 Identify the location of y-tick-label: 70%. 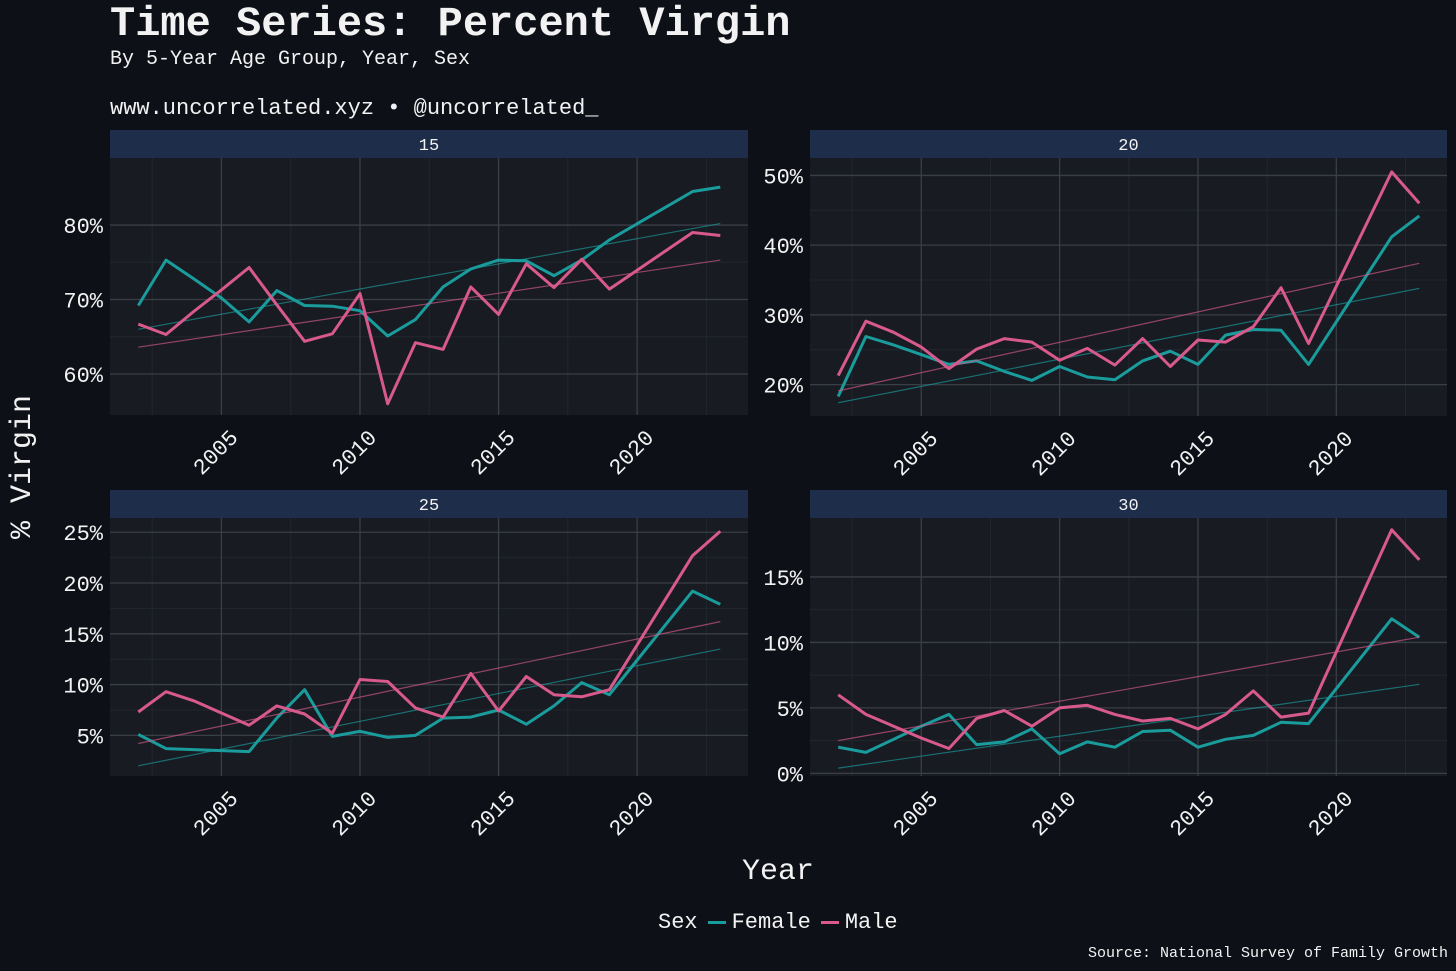
(83, 302).